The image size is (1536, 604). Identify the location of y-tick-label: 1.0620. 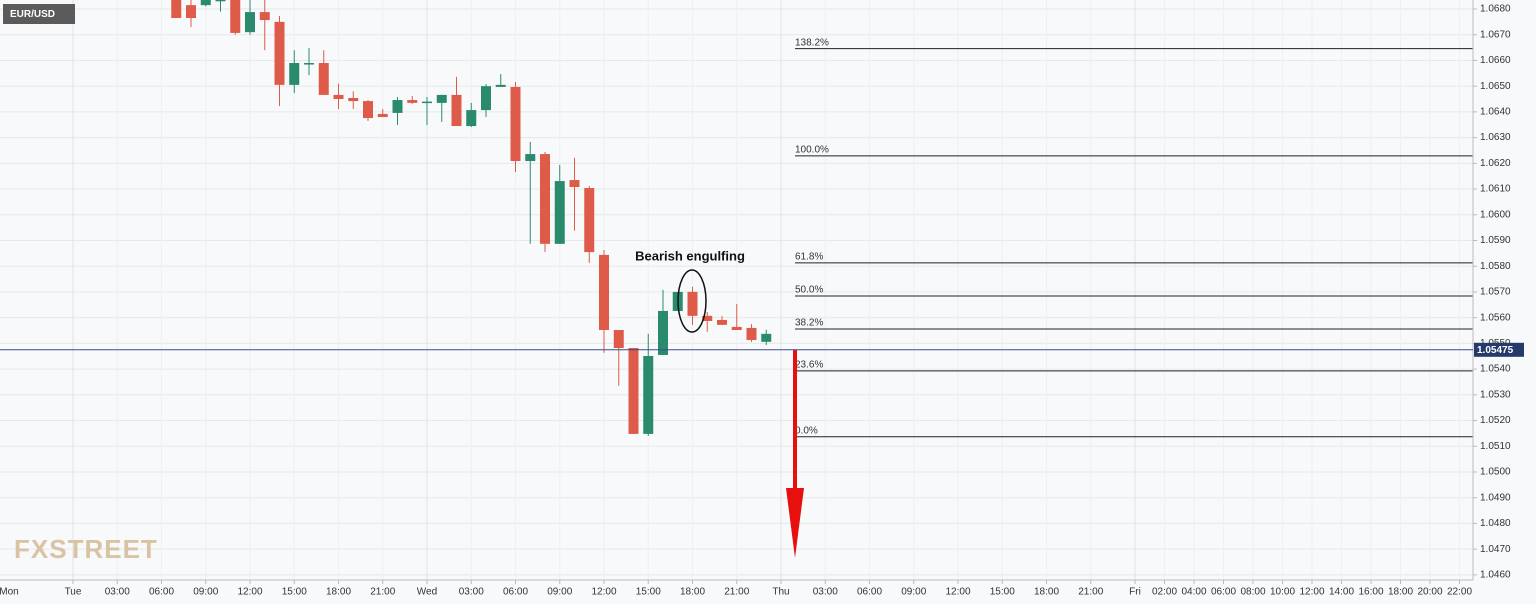
(1495, 163).